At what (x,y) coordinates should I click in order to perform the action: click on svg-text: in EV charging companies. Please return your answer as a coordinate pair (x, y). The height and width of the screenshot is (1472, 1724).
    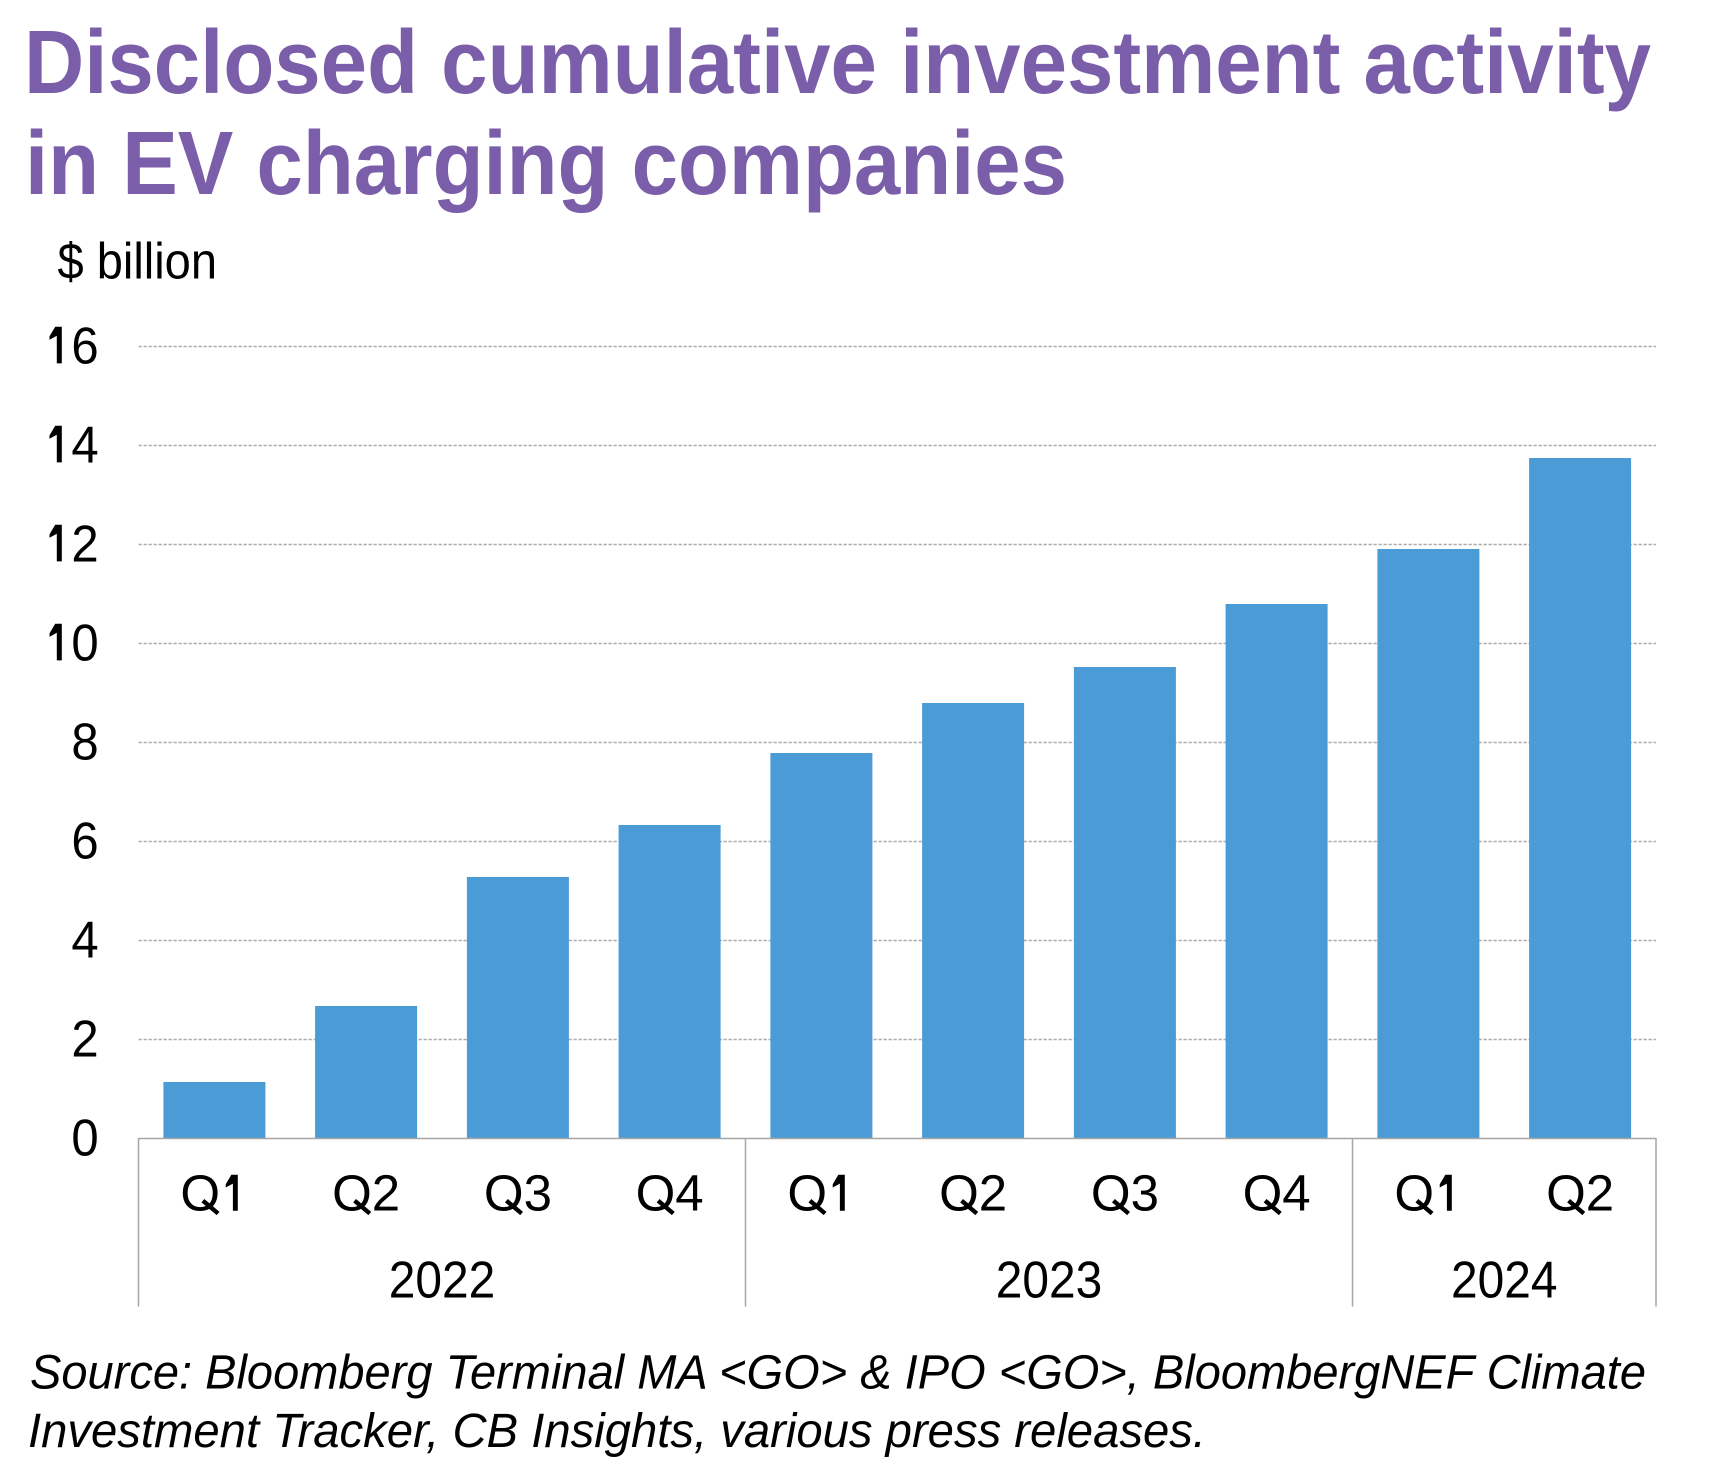
    Looking at the image, I should click on (546, 164).